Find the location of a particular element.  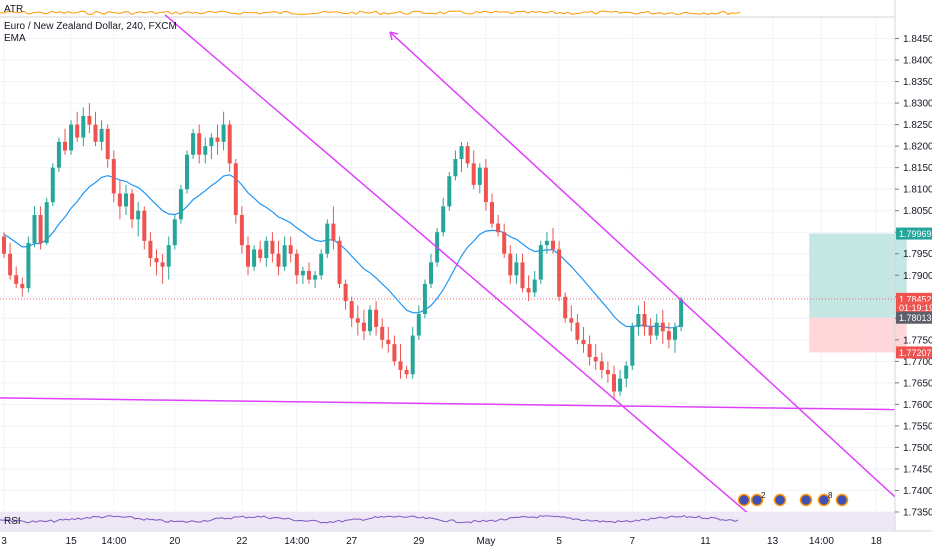

price-tick-label: 1.79500 is located at coordinates (917, 254).